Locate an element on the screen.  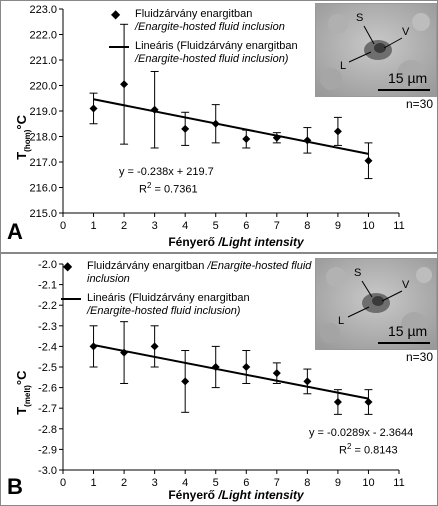
y-tick-label: -2.4 is located at coordinates (47, 347).